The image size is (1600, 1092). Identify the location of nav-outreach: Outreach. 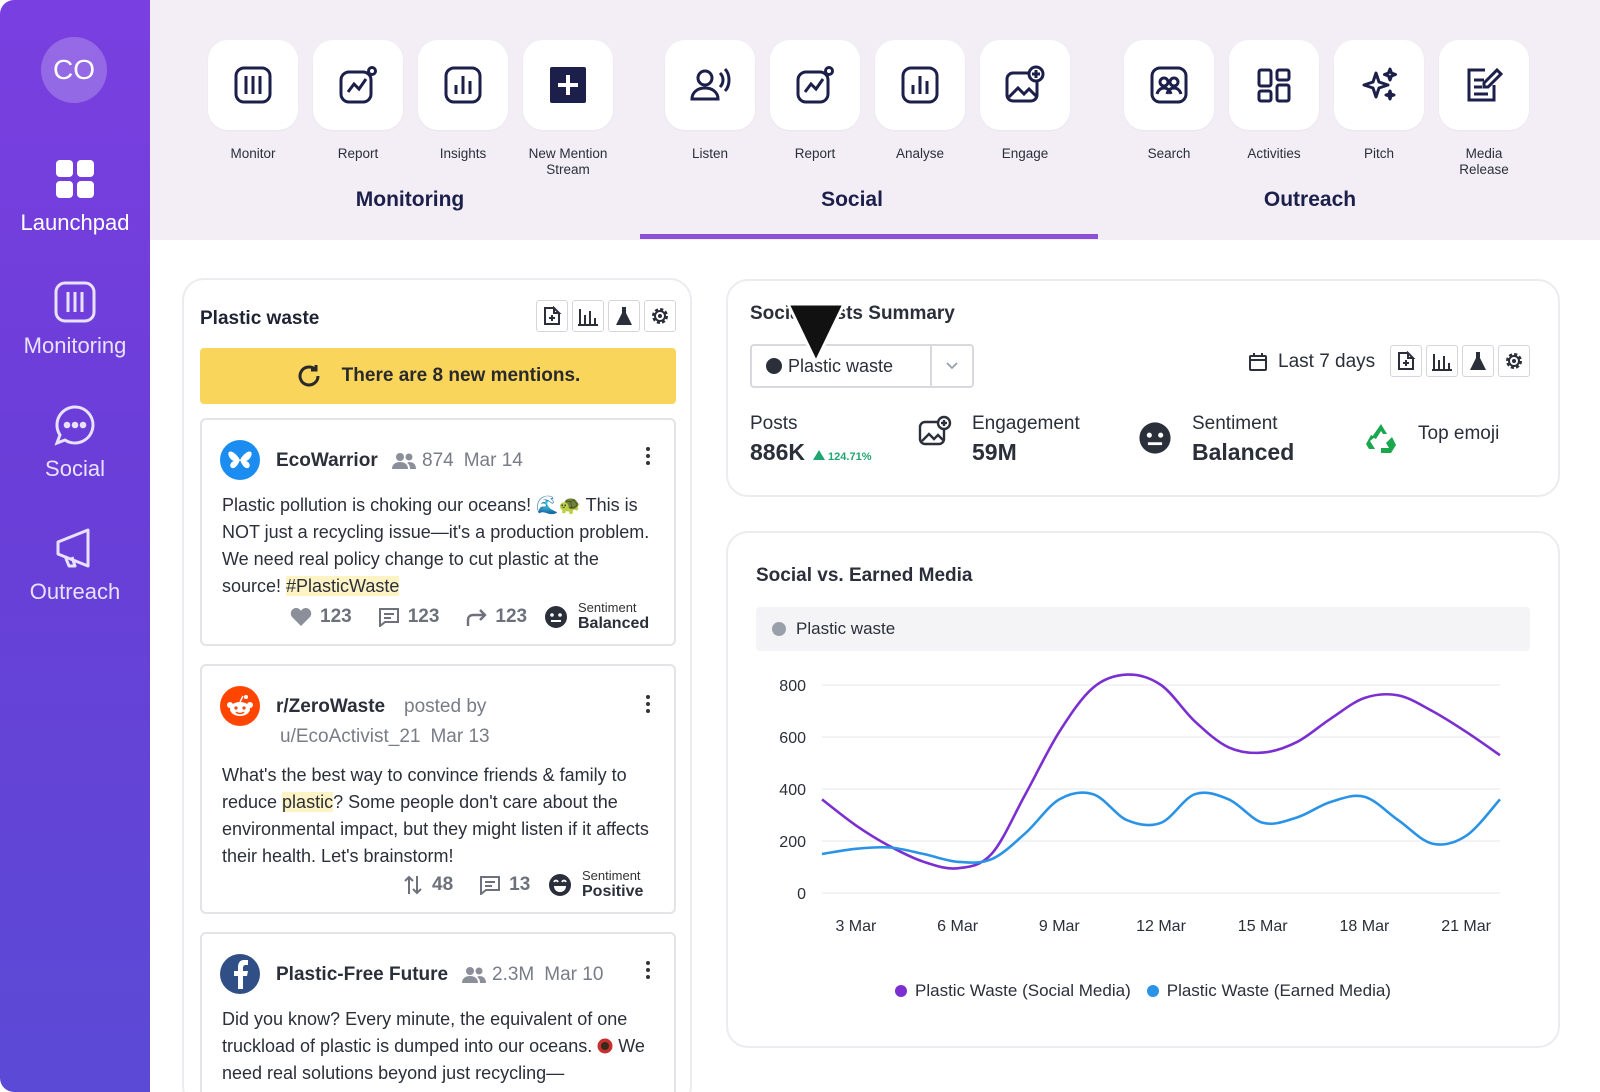
(75, 564).